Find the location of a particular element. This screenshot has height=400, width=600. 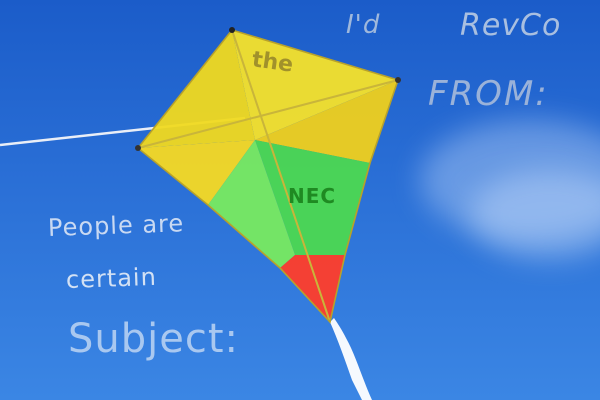

overlay-text-from: FROM: is located at coordinates (488, 94).